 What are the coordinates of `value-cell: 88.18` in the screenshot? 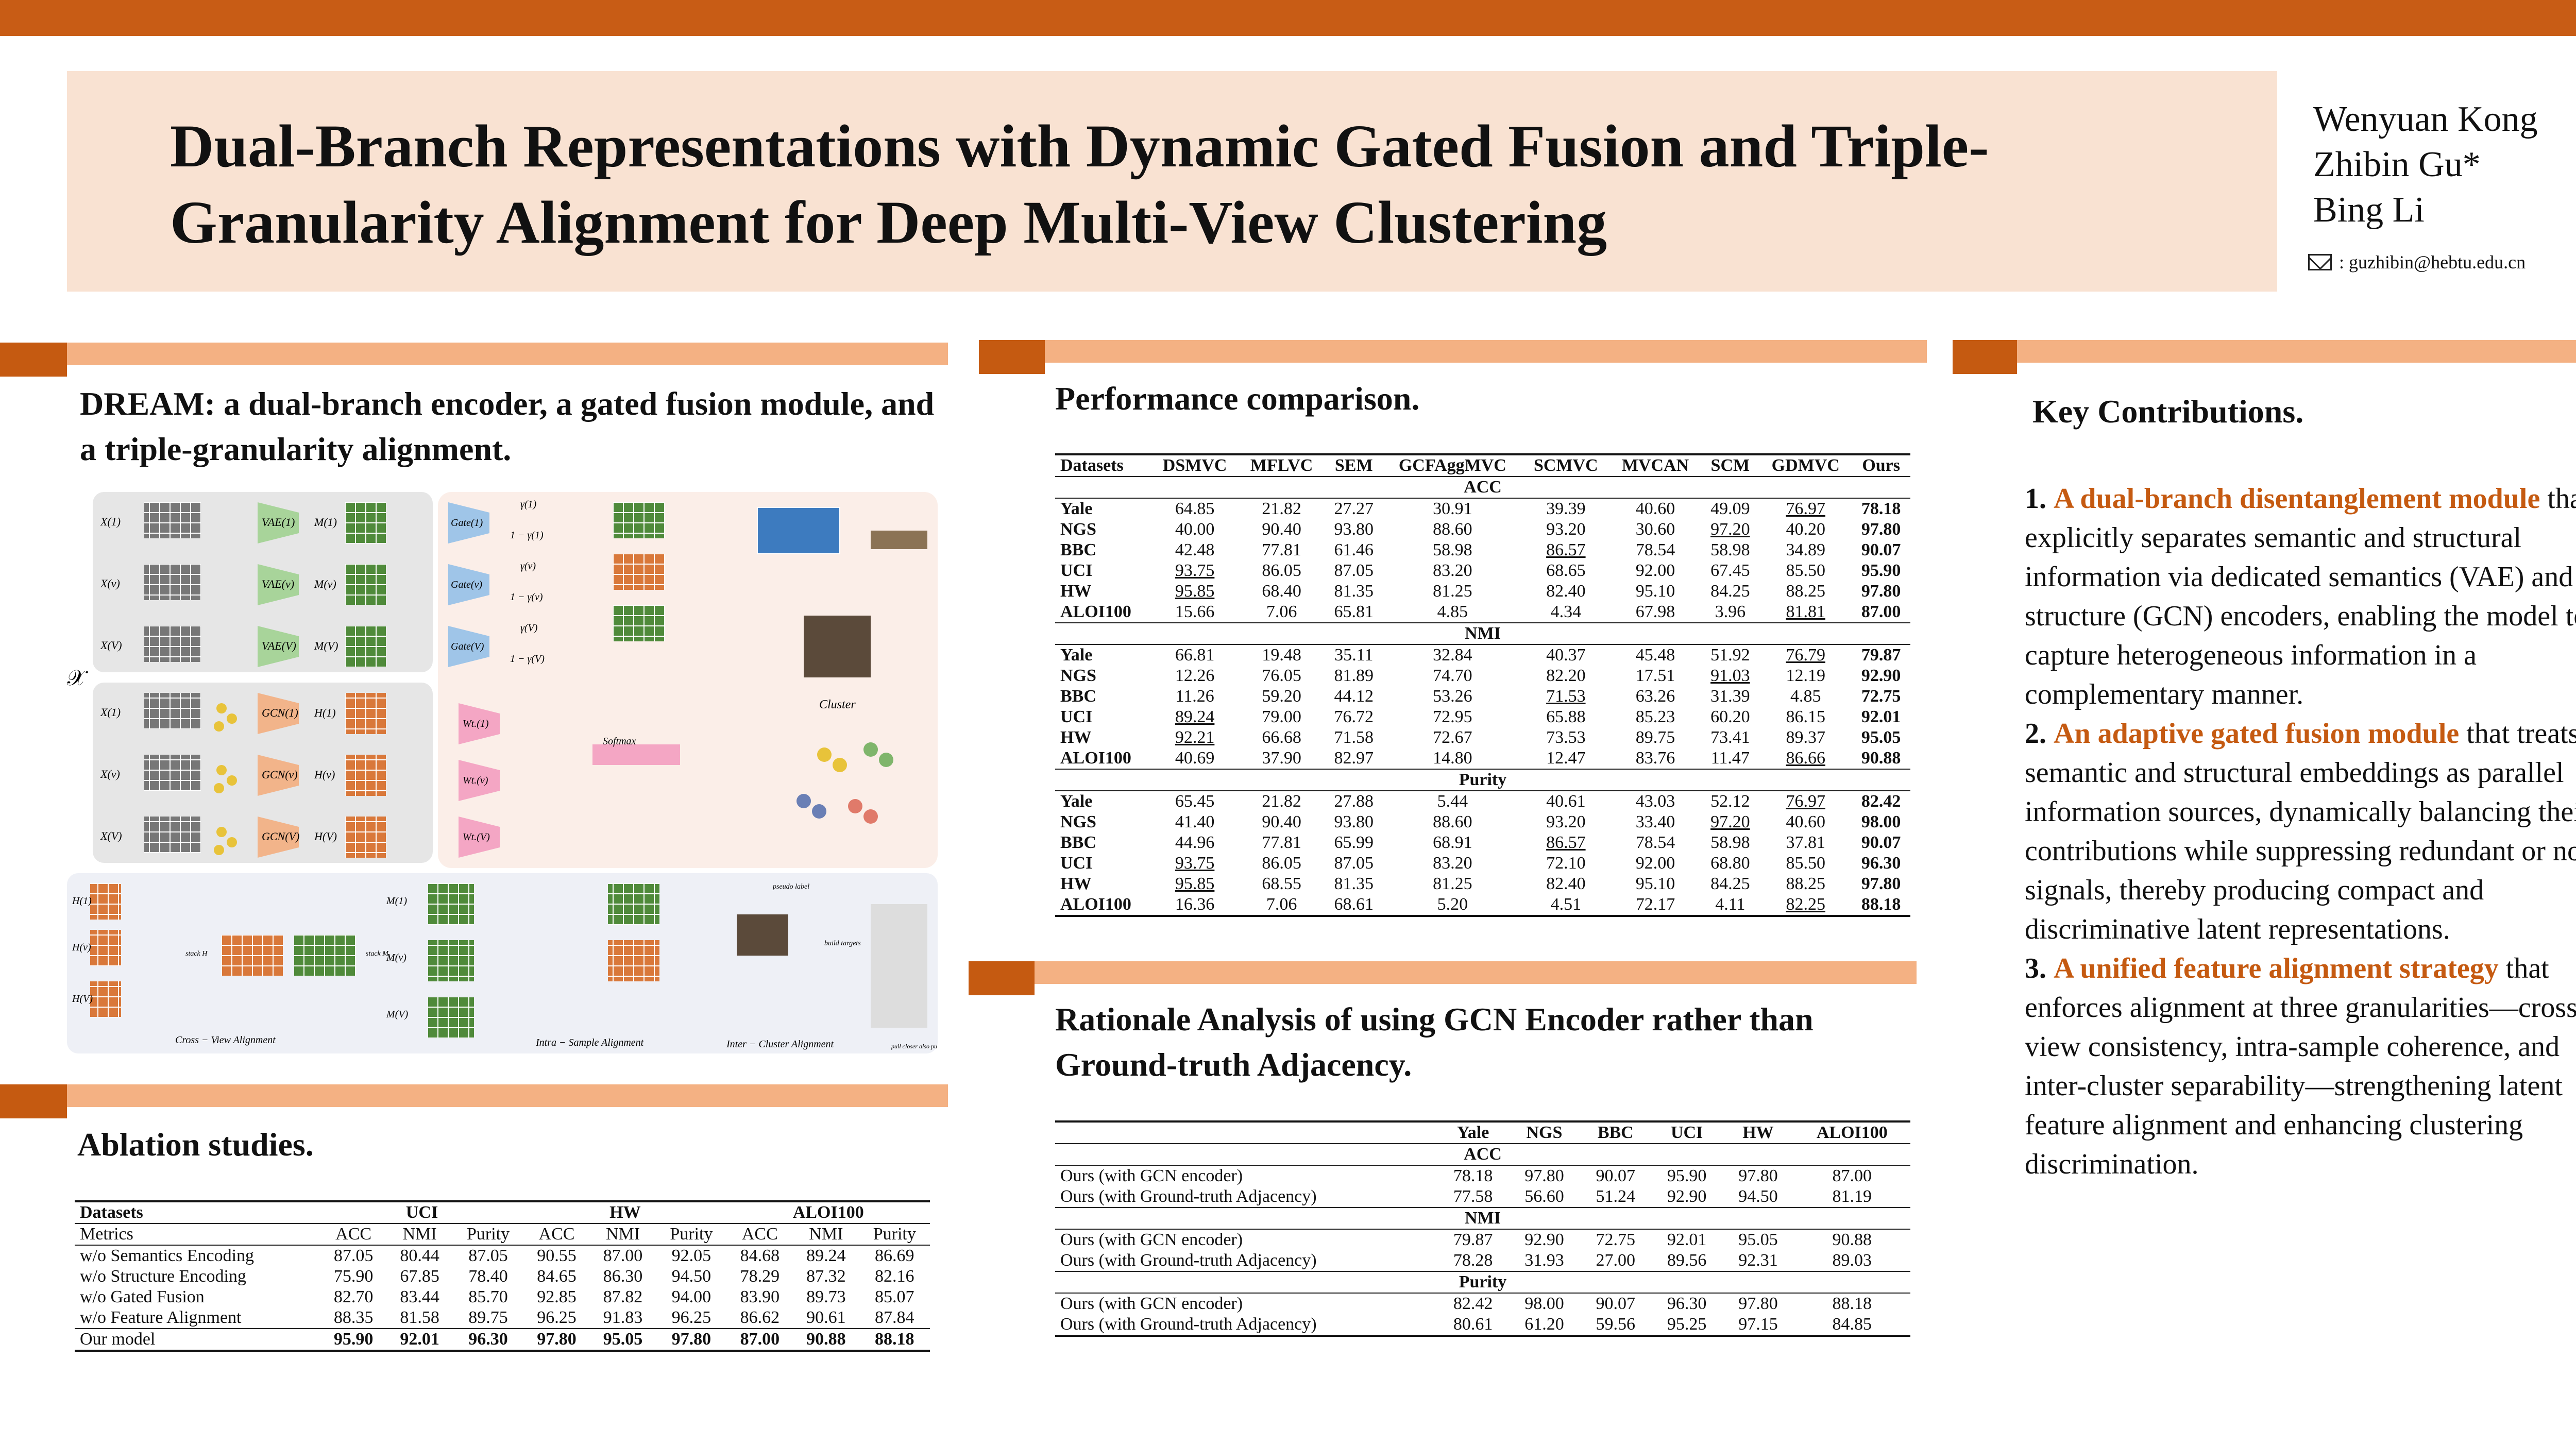 It's located at (1881, 905).